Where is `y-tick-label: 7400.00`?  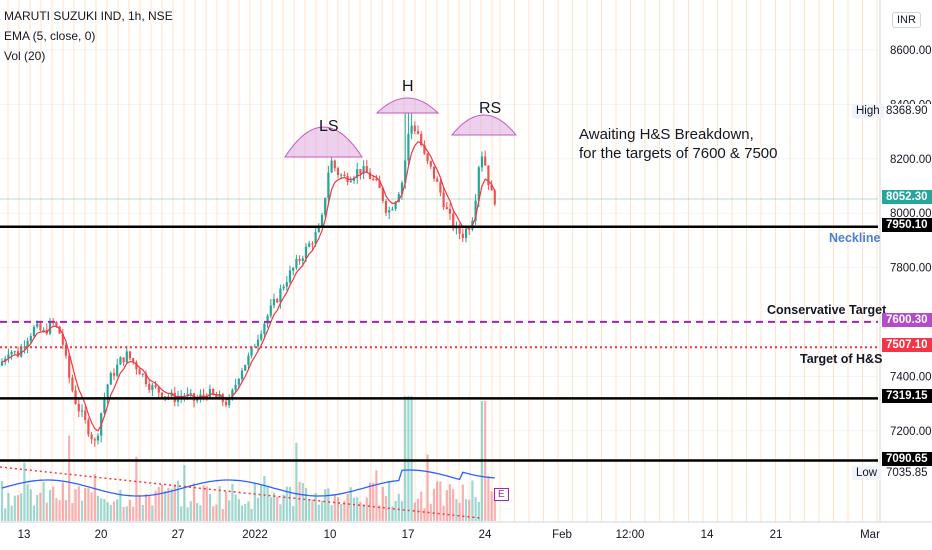 y-tick-label: 7400.00 is located at coordinates (911, 377).